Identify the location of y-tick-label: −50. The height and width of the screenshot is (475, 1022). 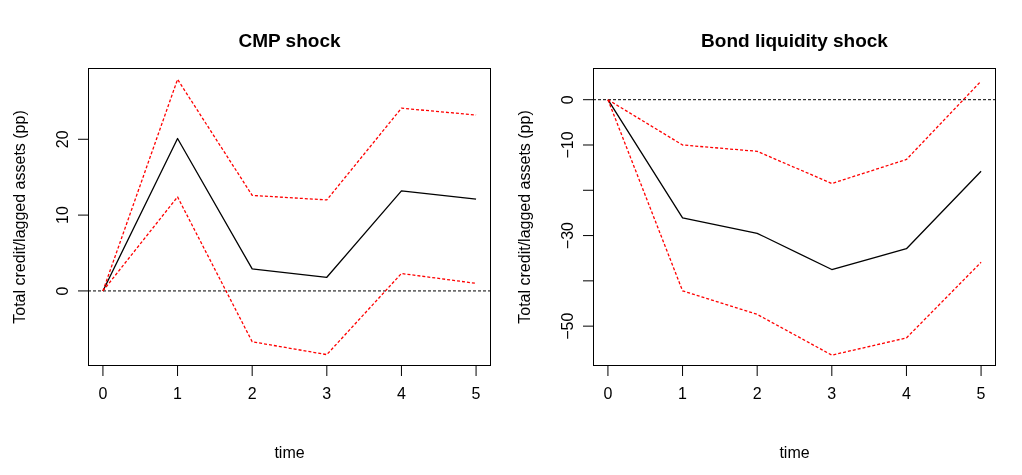
(567, 326).